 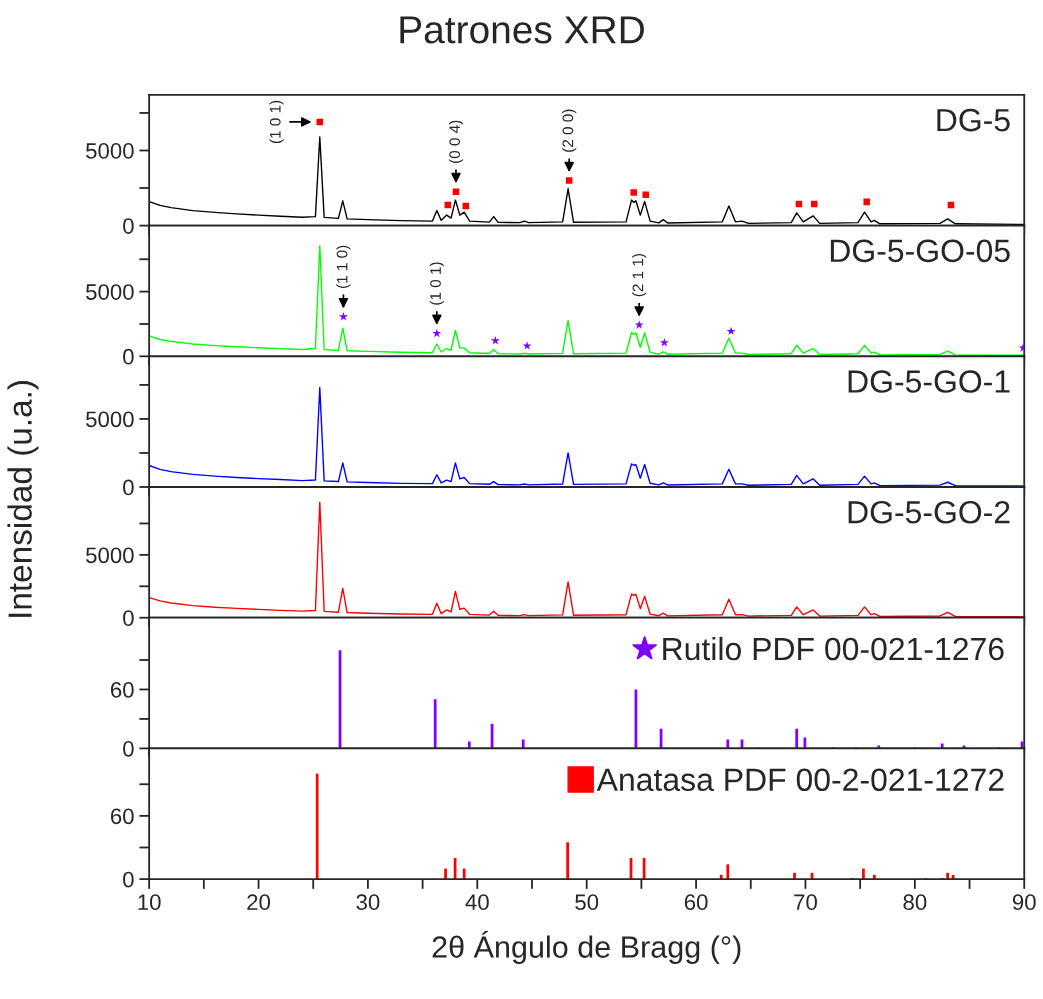 What do you see at coordinates (149, 902) in the screenshot?
I see `x-tick-label: 10` at bounding box center [149, 902].